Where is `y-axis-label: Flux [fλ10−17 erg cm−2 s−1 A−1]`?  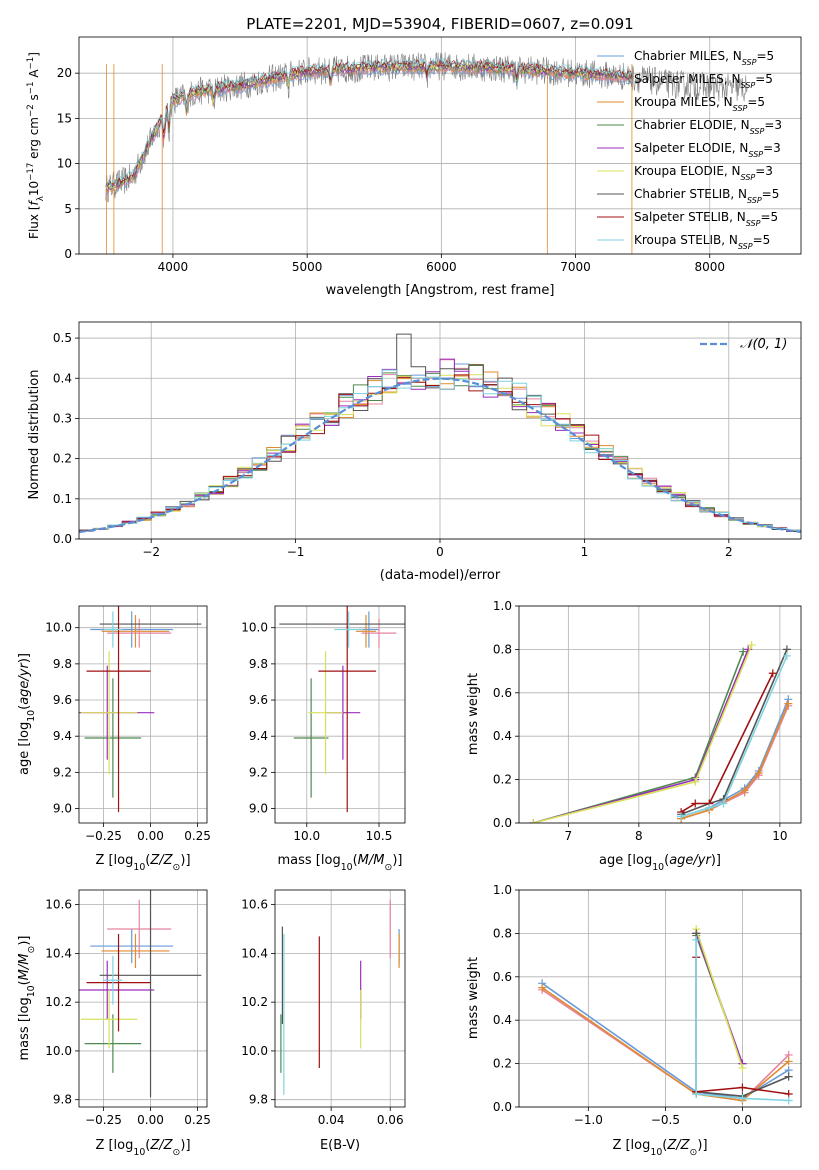
y-axis-label: Flux [fλ10−17 erg cm−2 s−1 A−1] is located at coordinates (36, 145).